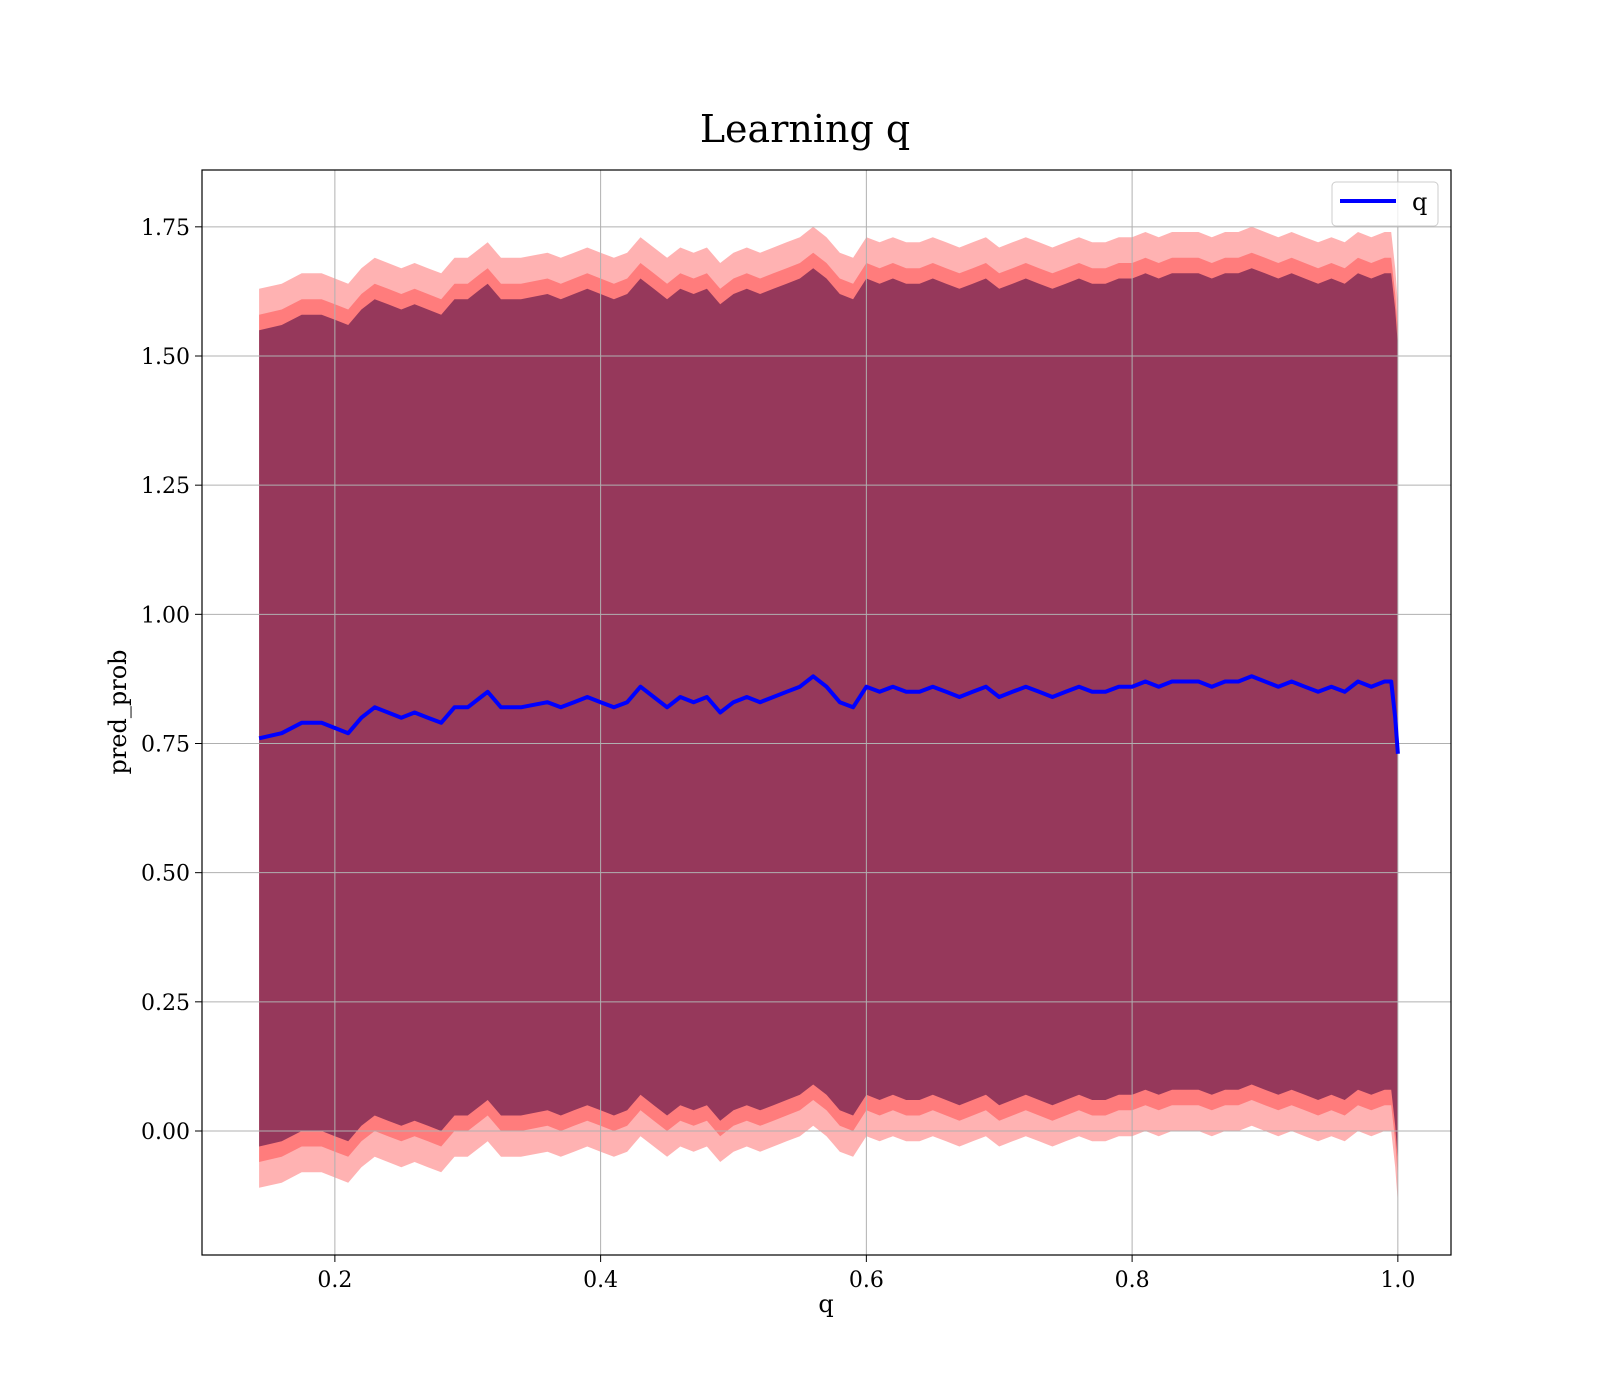  What do you see at coordinates (165, 874) in the screenshot?
I see `y-tick-label-2: 0.50` at bounding box center [165, 874].